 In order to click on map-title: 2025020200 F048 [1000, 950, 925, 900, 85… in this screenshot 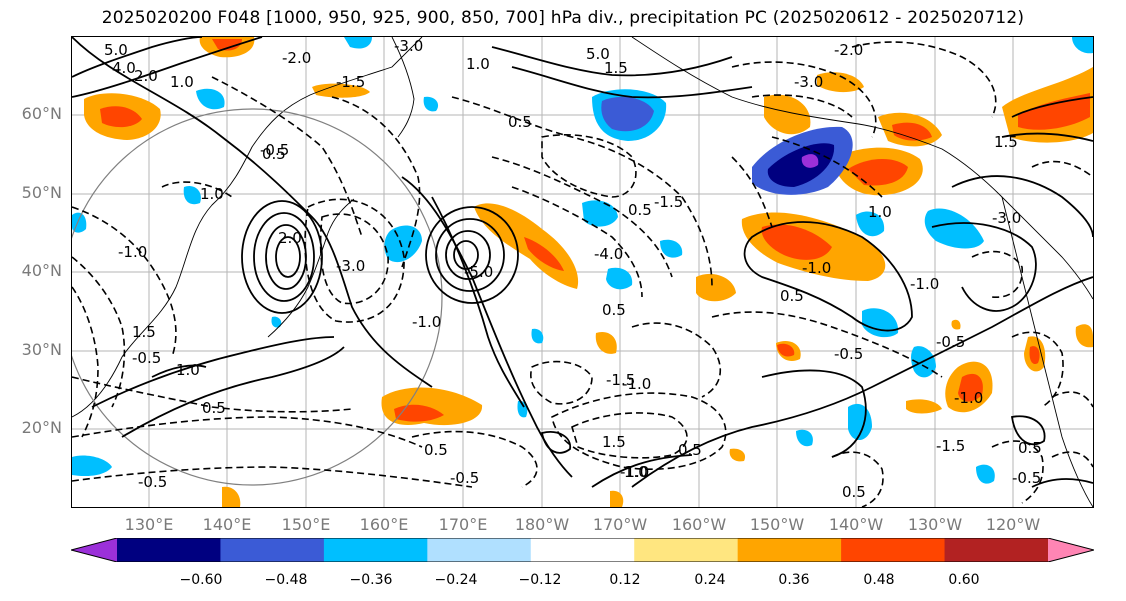, I will do `click(563, 18)`.